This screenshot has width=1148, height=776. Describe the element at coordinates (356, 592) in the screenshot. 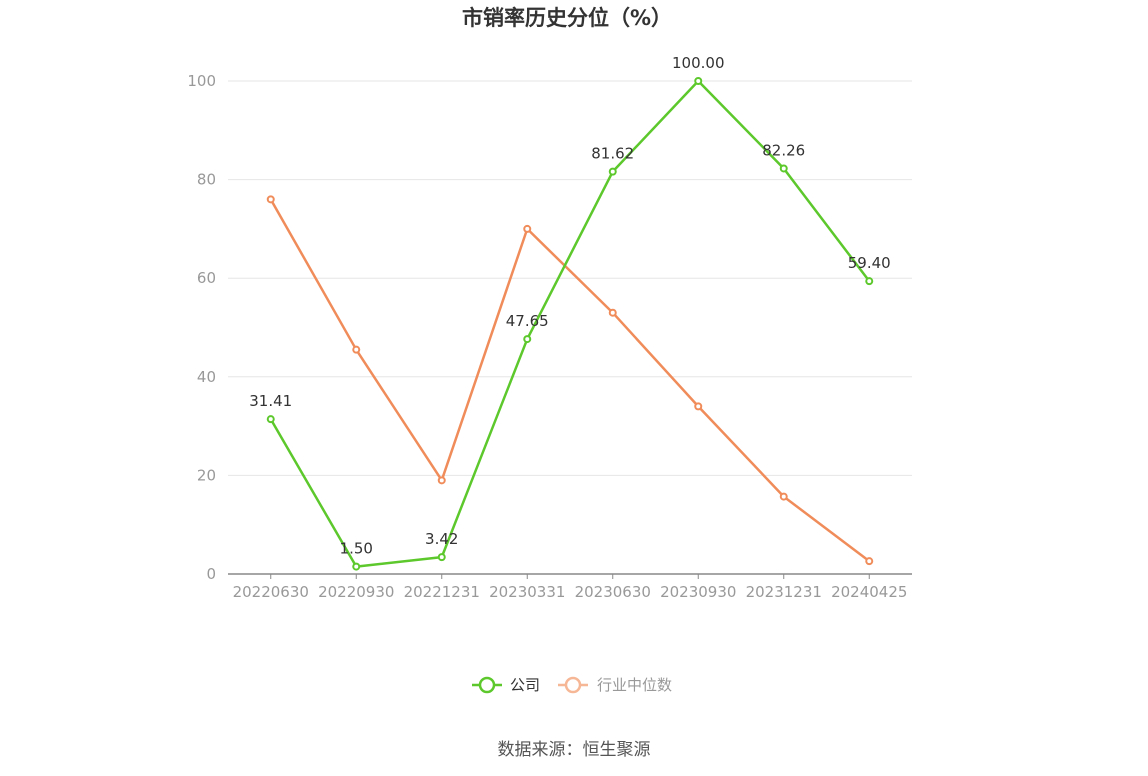

I see `x-tick-label: 20220930` at that location.